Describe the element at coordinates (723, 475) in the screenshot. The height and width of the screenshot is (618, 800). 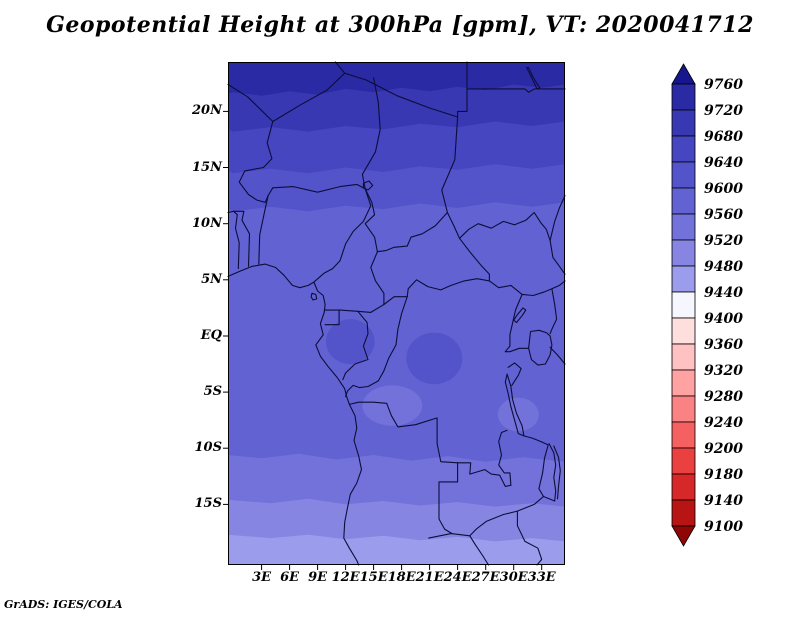
I see `colorbar-tick-label: 9180` at that location.